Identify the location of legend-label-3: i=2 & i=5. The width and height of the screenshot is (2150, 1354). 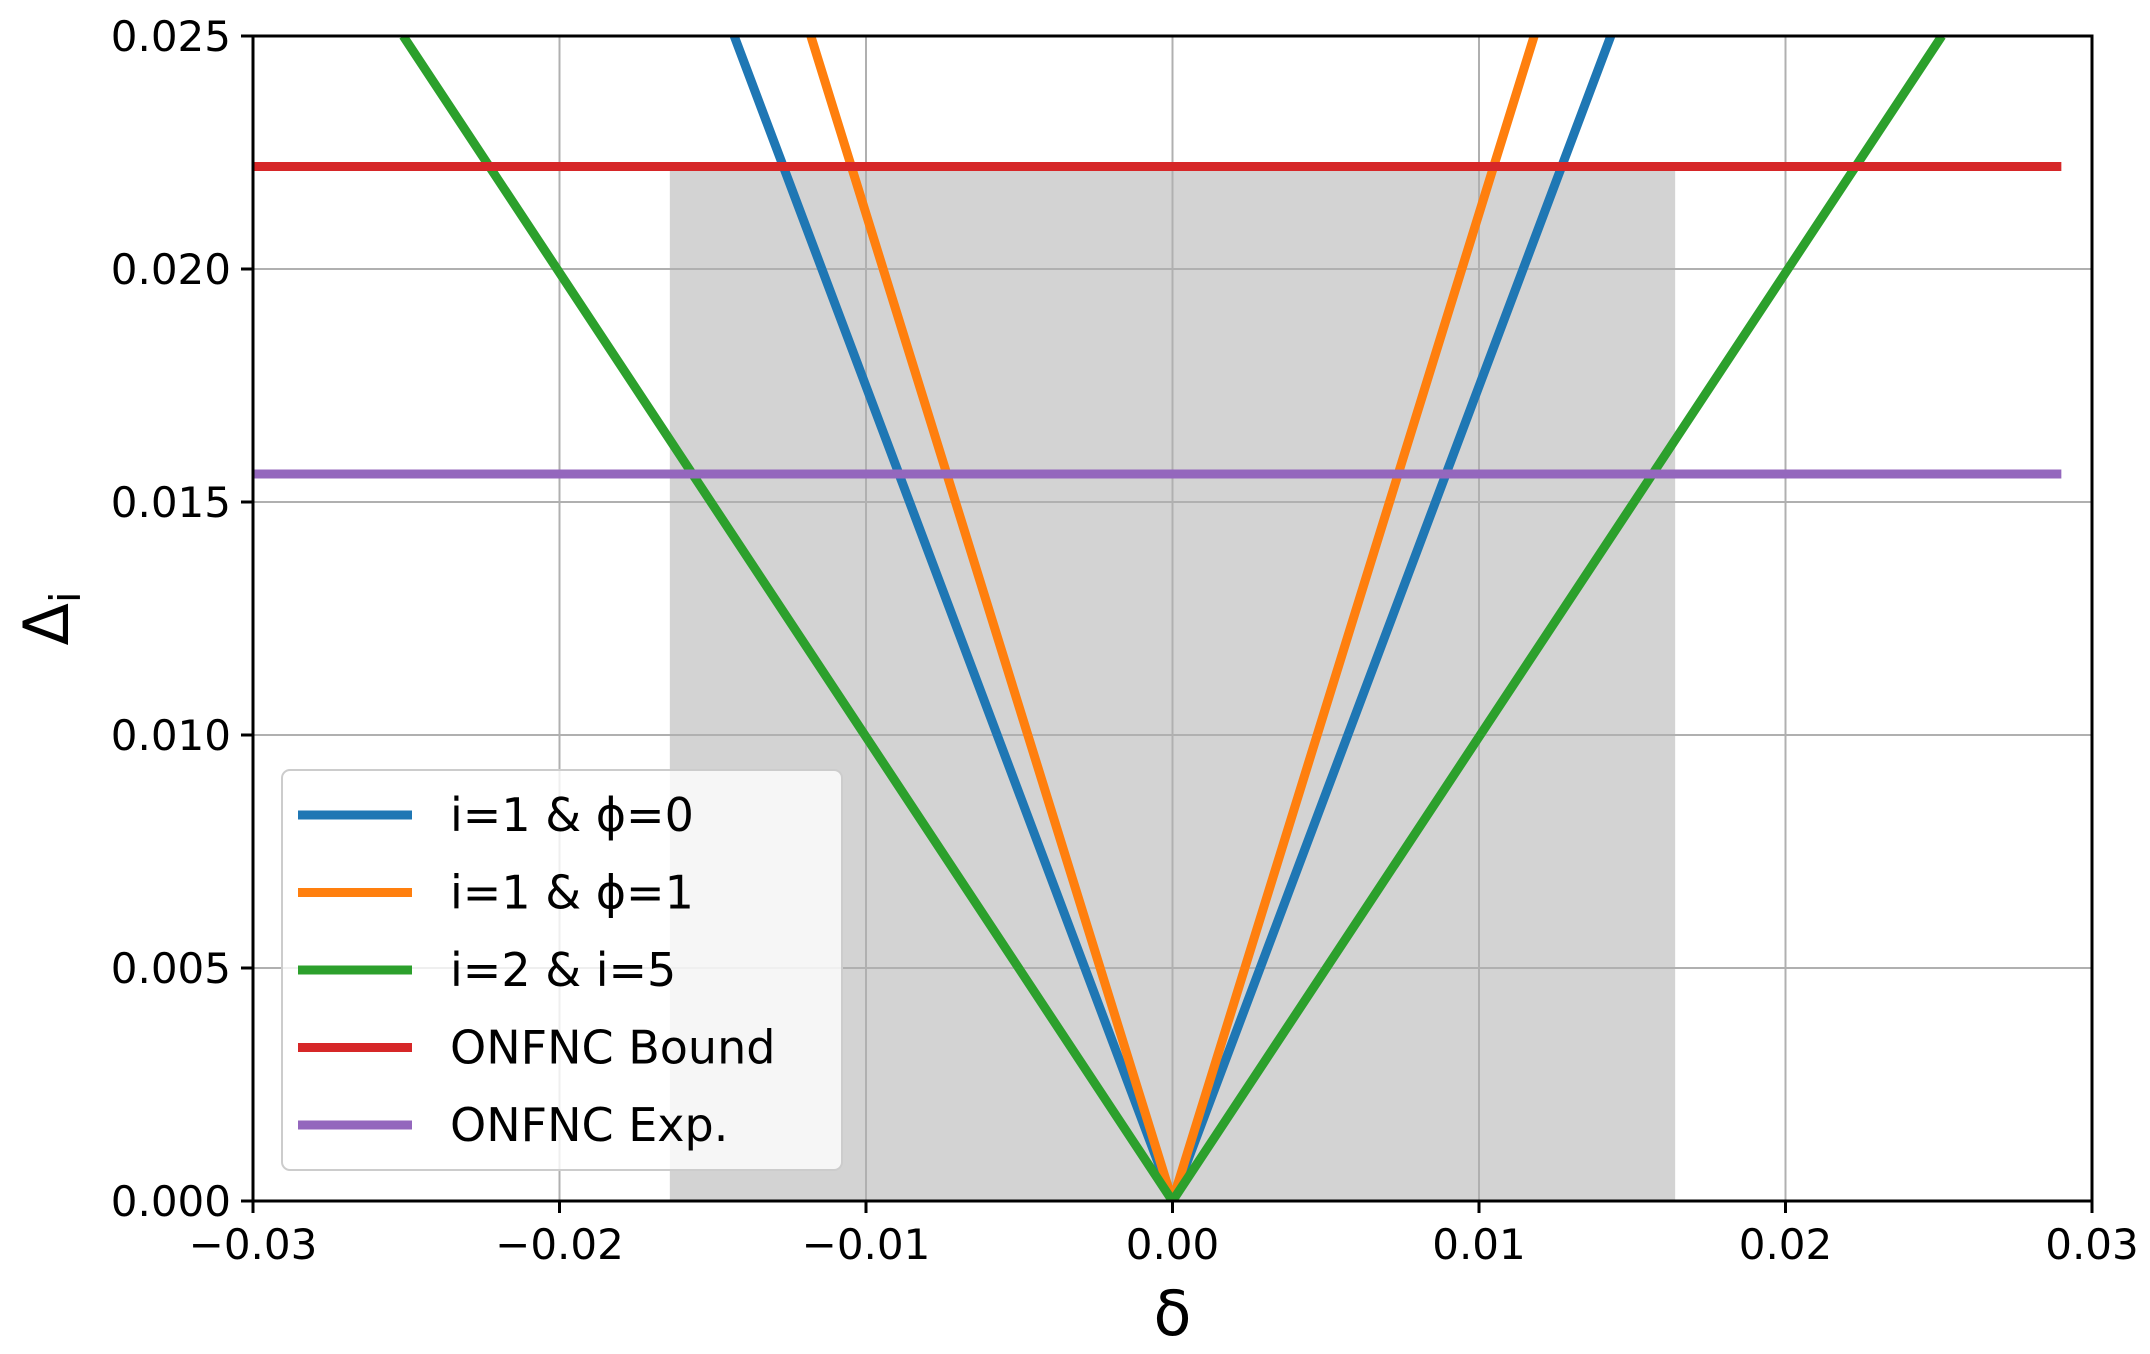
(563, 970).